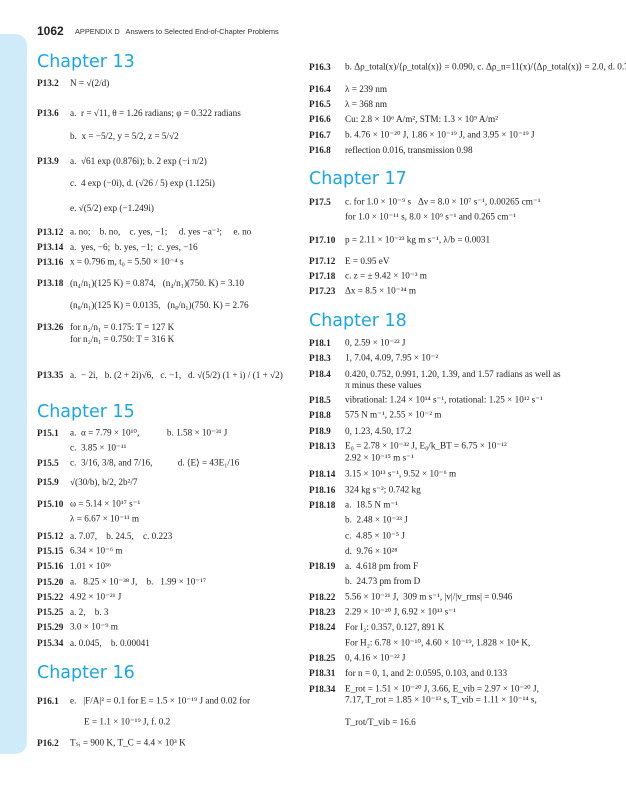 Image resolution: width=626 pixels, height=800 pixels. Describe the element at coordinates (127, 261) in the screenshot. I see `answer-line: x = 0.796 m, t₀ = 5.50 × 10⁻⁴ s` at that location.